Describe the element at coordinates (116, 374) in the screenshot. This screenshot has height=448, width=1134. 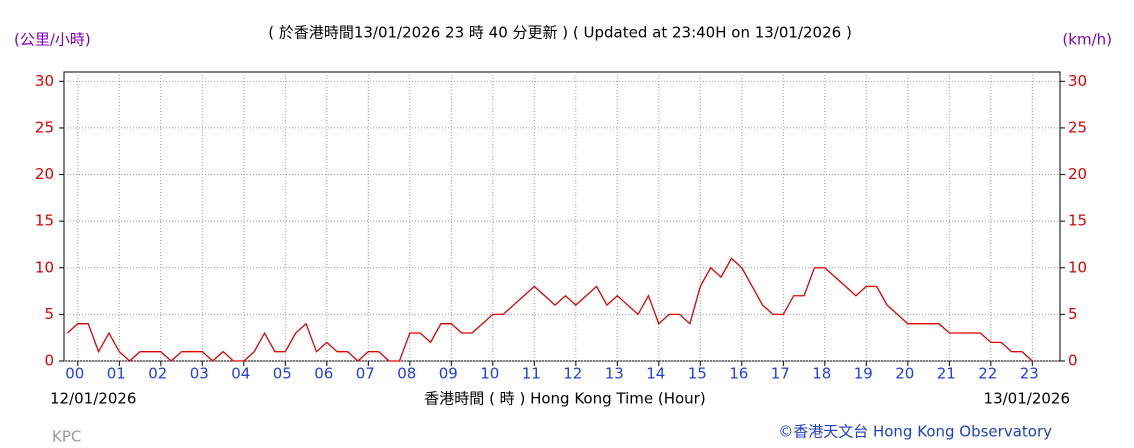
I see `x-tick-label: 01` at that location.